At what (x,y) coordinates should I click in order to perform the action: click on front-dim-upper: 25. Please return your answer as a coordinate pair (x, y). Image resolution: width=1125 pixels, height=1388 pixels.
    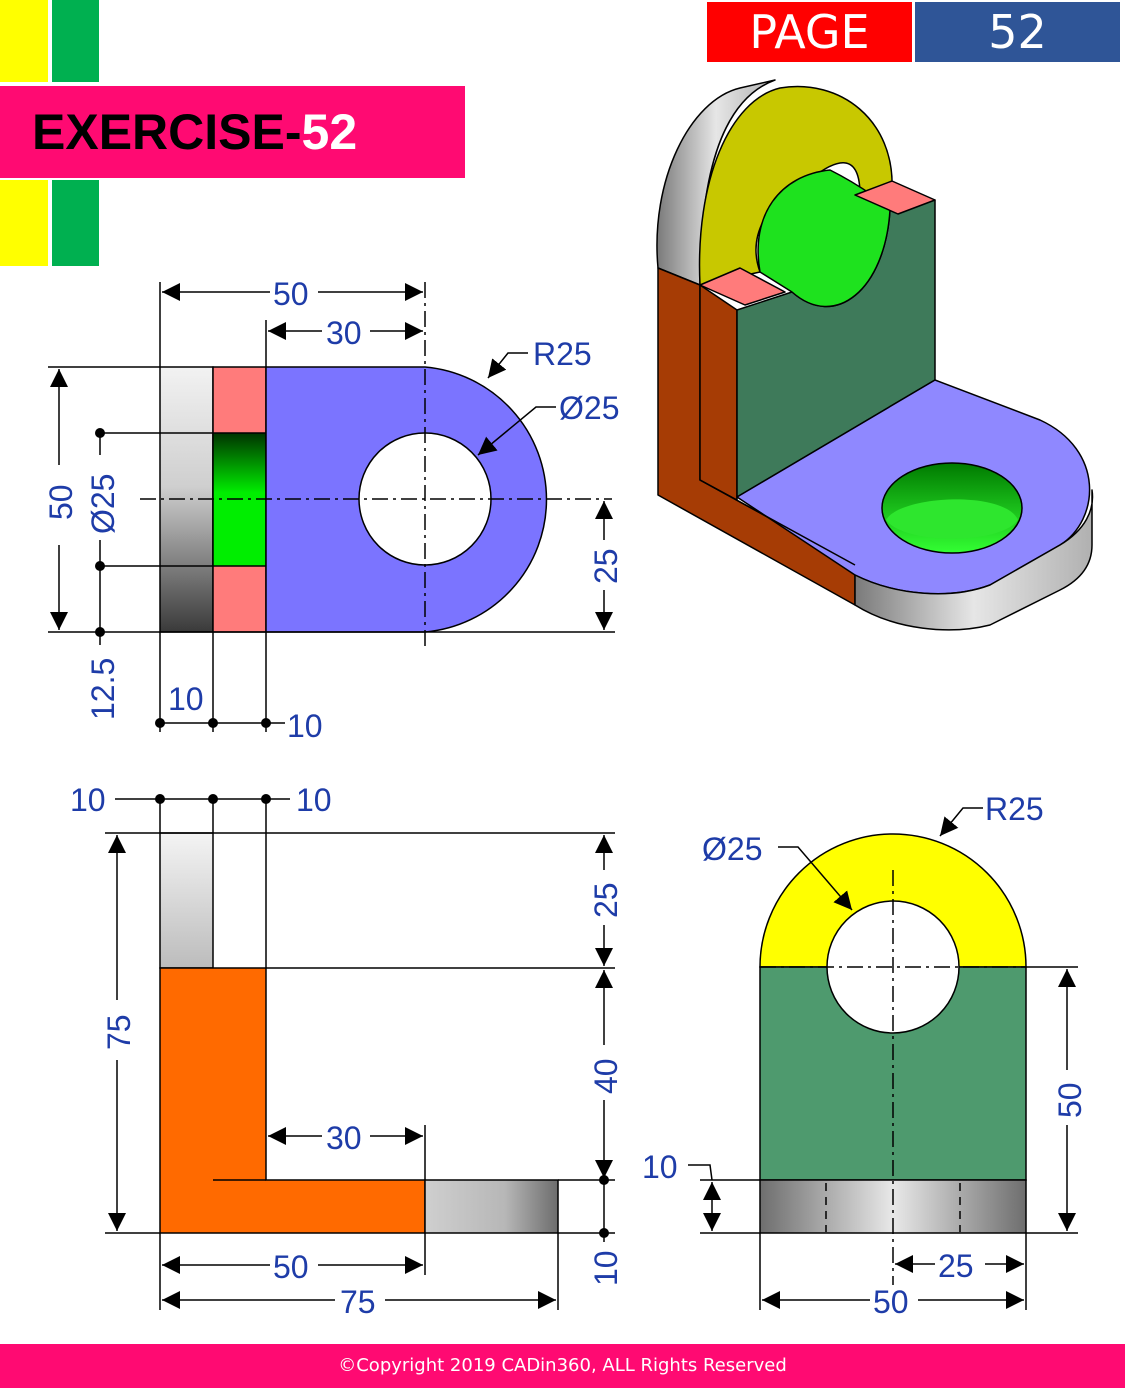
    Looking at the image, I should click on (606, 900).